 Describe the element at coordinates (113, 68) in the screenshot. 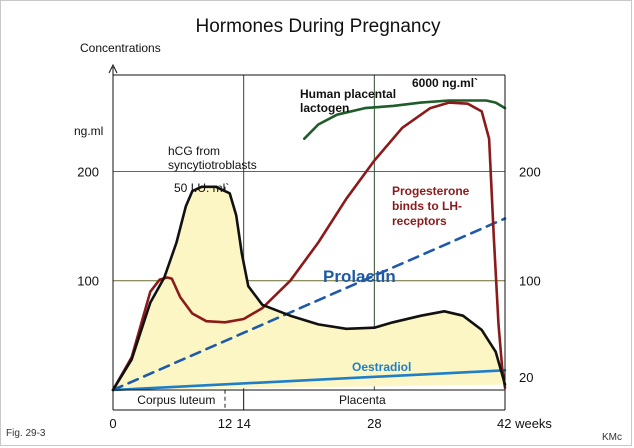

I see `y-axis-arrow` at that location.